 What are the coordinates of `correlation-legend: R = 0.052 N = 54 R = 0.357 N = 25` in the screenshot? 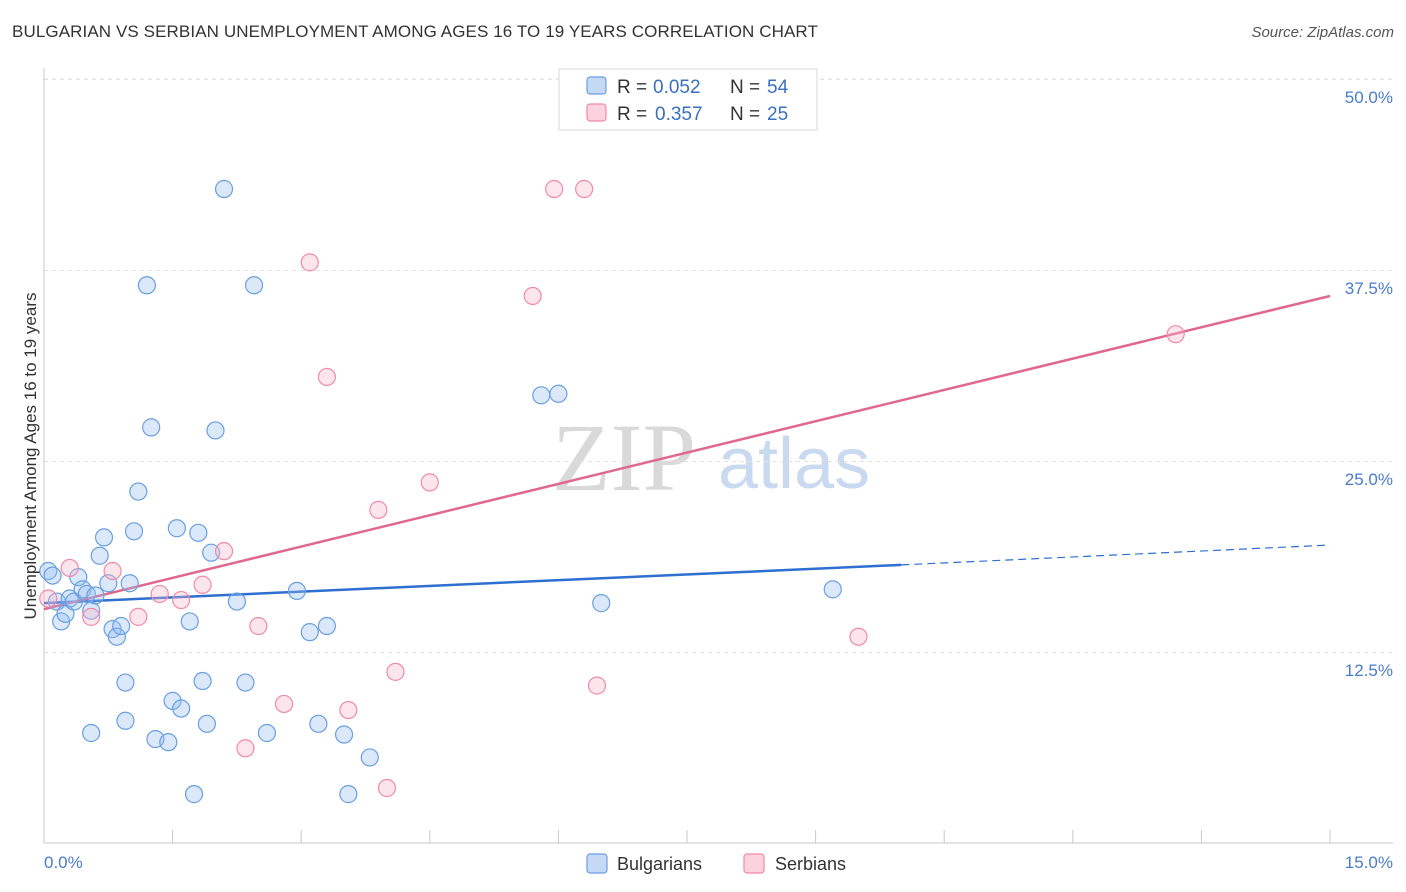 It's located at (688, 99).